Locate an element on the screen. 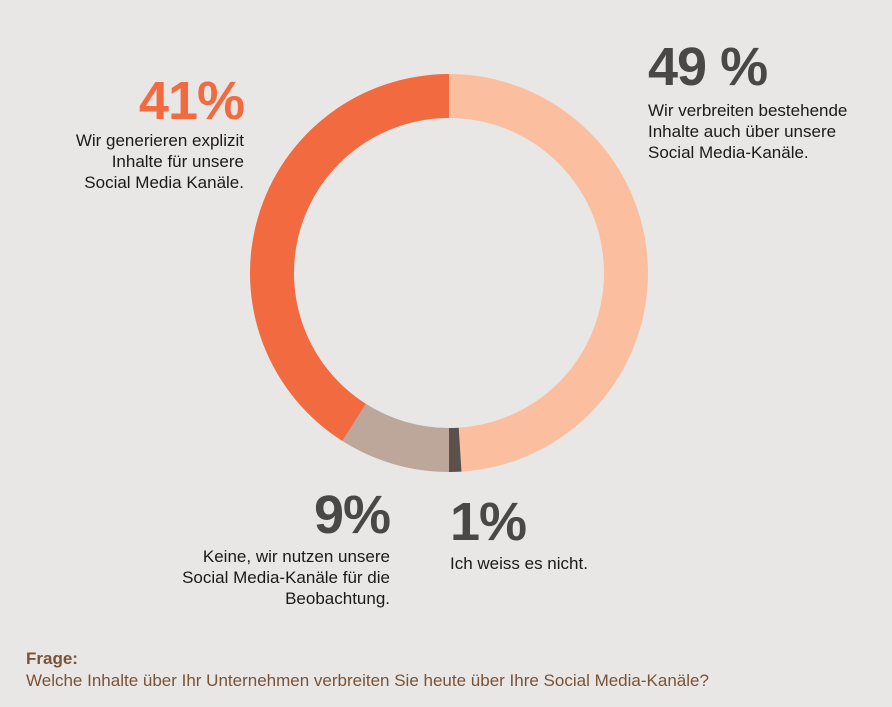  desc-line: Social Media-Kanäle. is located at coordinates (728, 152).